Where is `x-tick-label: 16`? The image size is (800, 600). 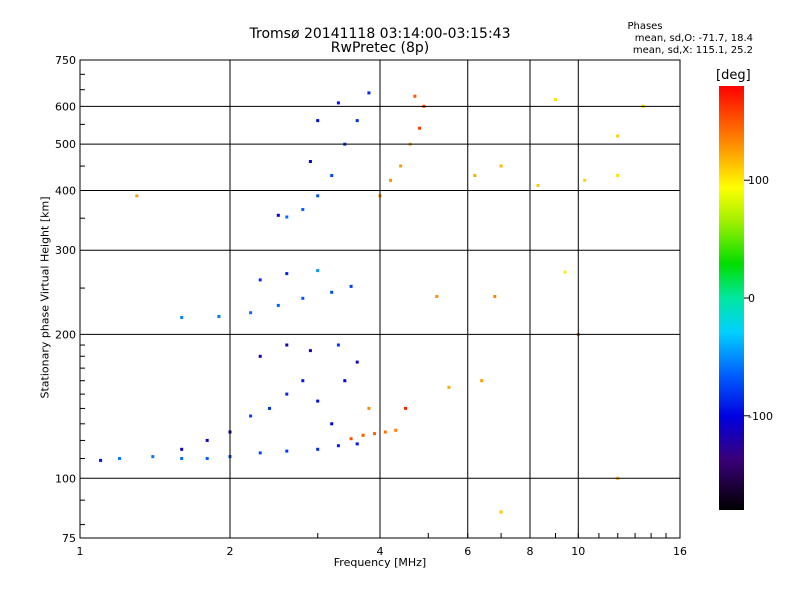
x-tick-label: 16 is located at coordinates (680, 551).